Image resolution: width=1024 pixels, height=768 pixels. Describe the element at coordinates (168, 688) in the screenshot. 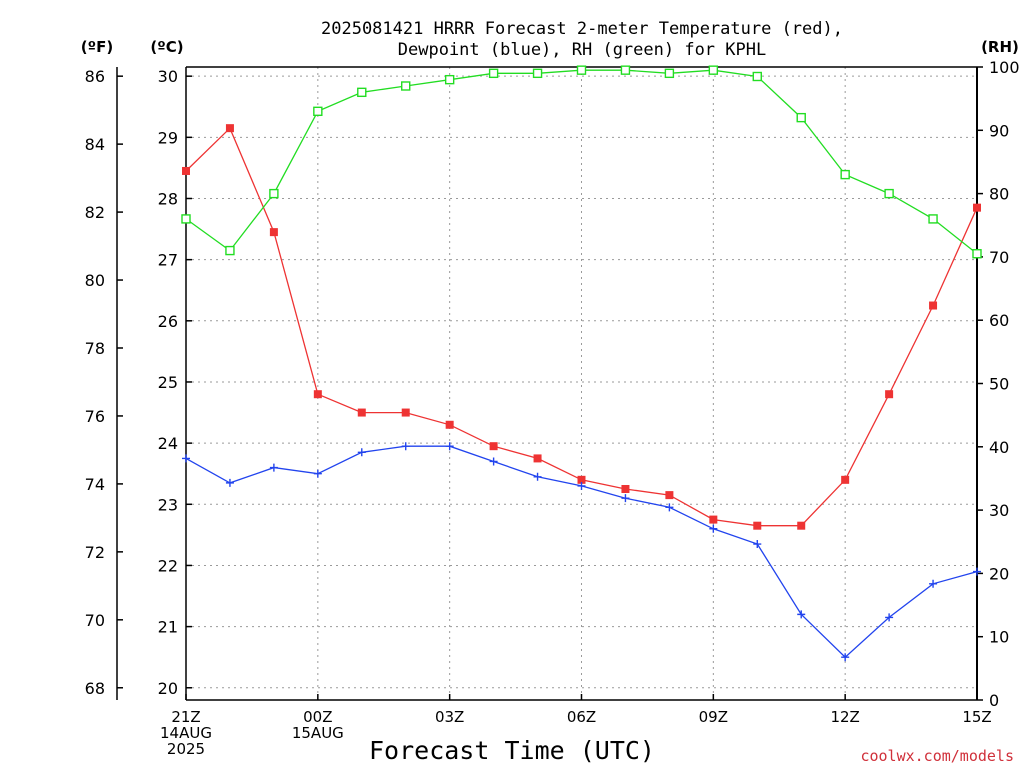

I see `celsius-tick-label: 20` at that location.